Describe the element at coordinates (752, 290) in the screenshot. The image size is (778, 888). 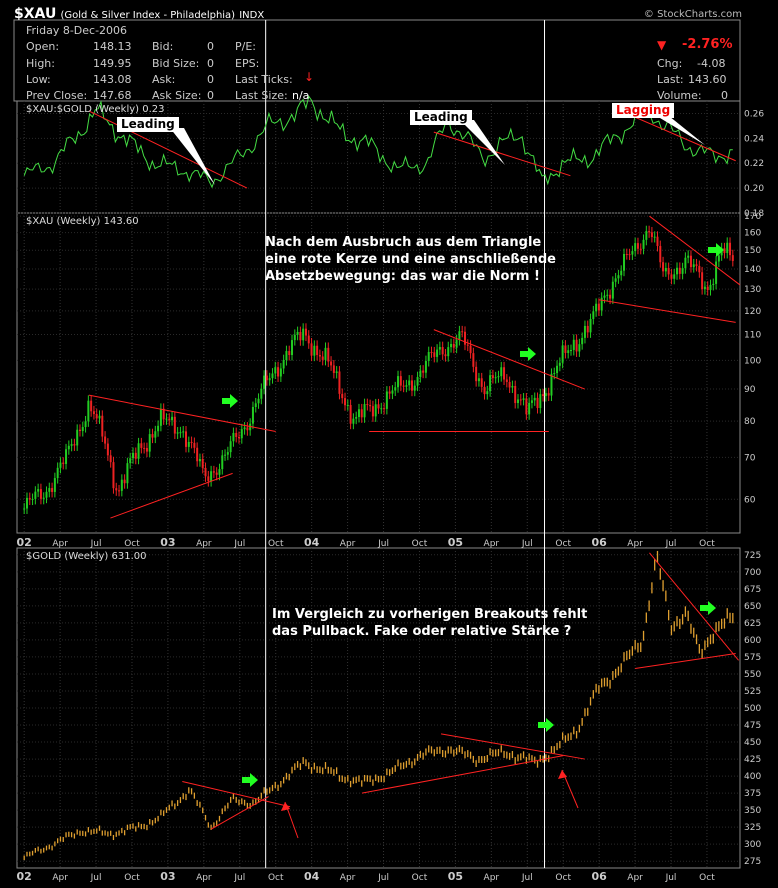
I see `y-tick-label-1-7: 130` at that location.